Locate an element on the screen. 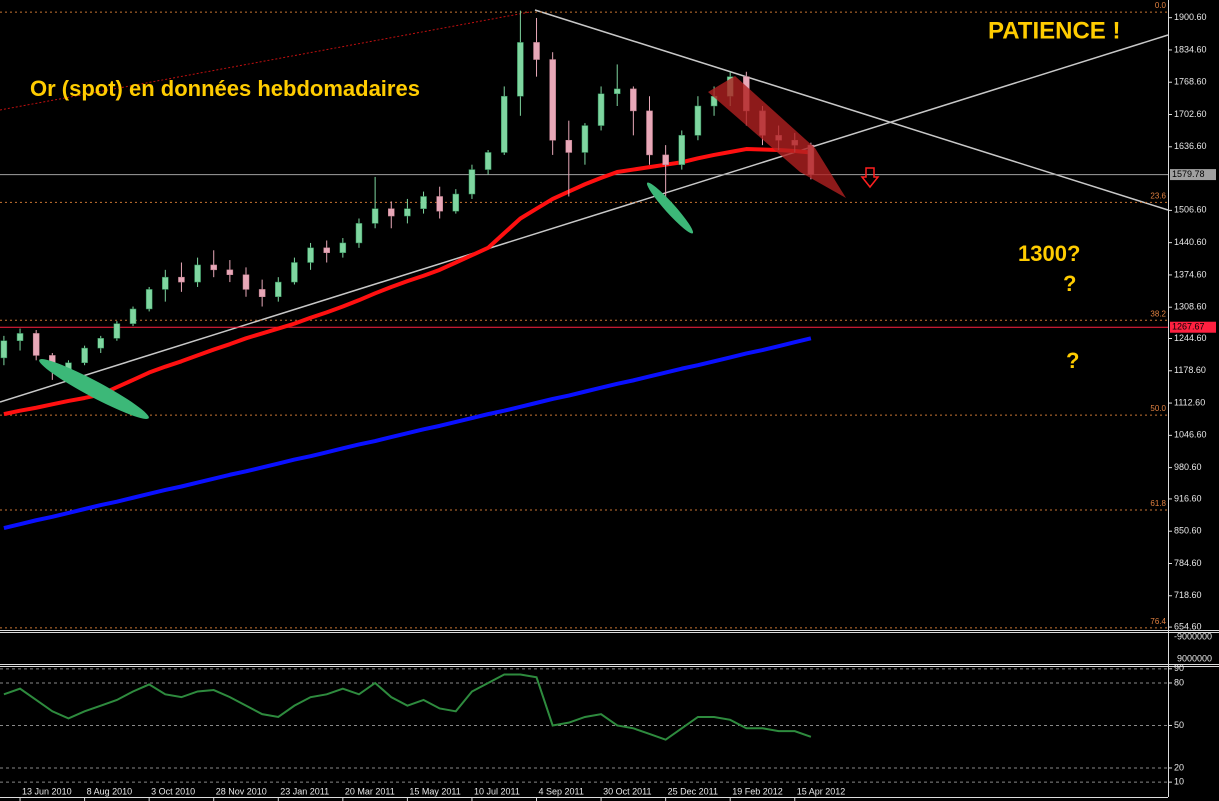 This screenshot has height=801, width=1219. x-tick-label: 4 Sep 2011 is located at coordinates (561, 791).